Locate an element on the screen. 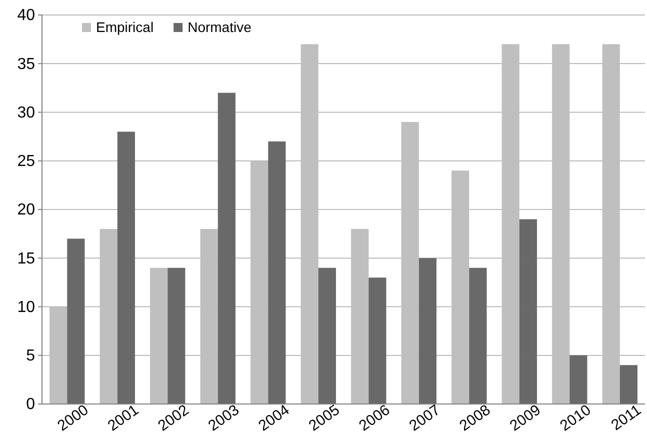 The height and width of the screenshot is (444, 647). y-tick-label: 30 is located at coordinates (26, 113).